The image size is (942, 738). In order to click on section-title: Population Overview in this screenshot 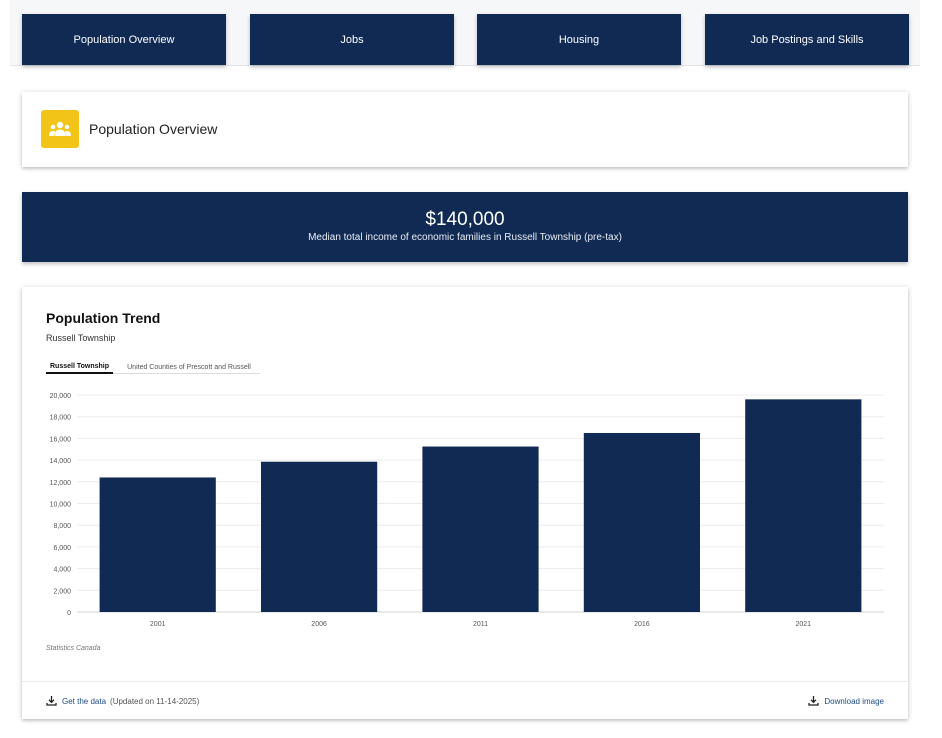, I will do `click(153, 129)`.